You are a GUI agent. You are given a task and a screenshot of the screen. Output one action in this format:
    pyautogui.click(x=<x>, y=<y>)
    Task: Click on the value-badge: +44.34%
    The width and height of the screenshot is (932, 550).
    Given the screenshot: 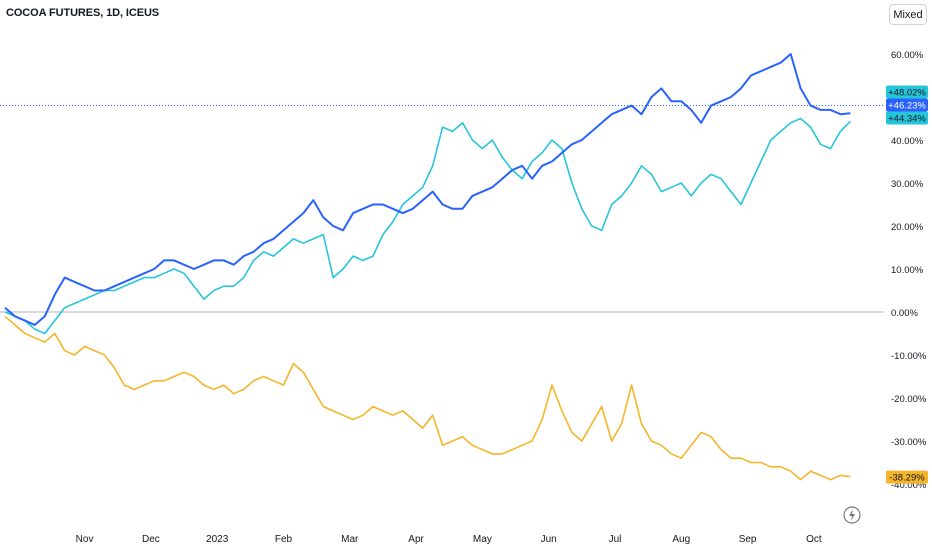 What is the action you would take?
    pyautogui.click(x=907, y=118)
    